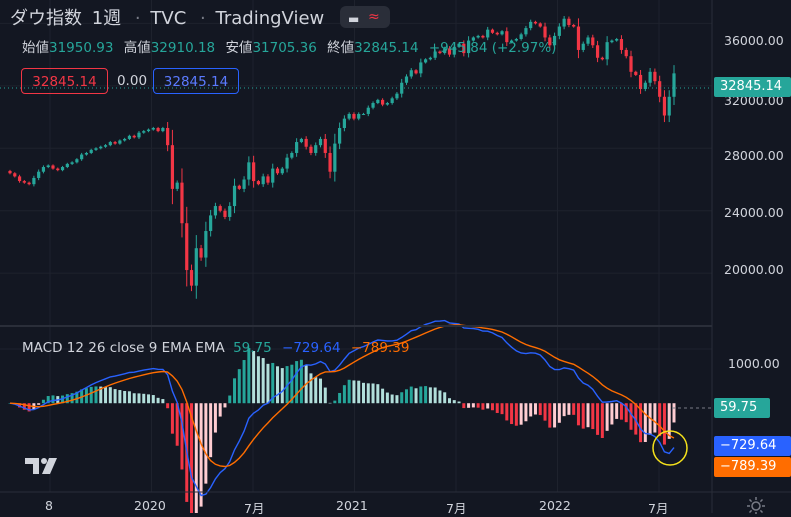 Image resolution: width=791 pixels, height=517 pixels. What do you see at coordinates (365, 17) in the screenshot?
I see `chart-style-toggle: ▬ ≈` at bounding box center [365, 17].